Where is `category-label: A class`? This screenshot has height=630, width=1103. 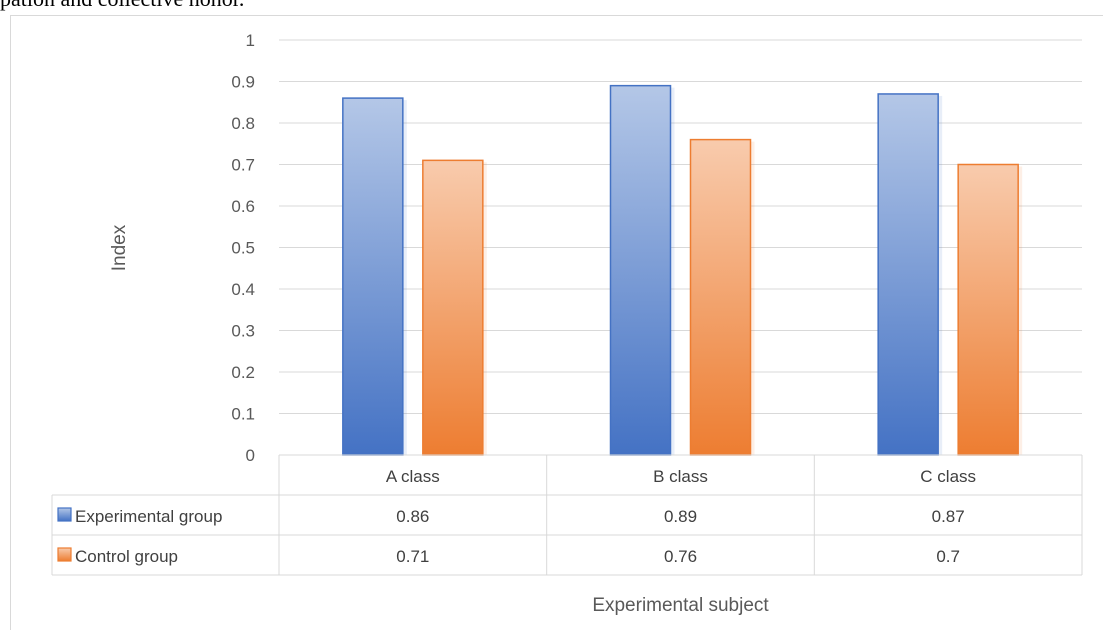 category-label: A class is located at coordinates (413, 476).